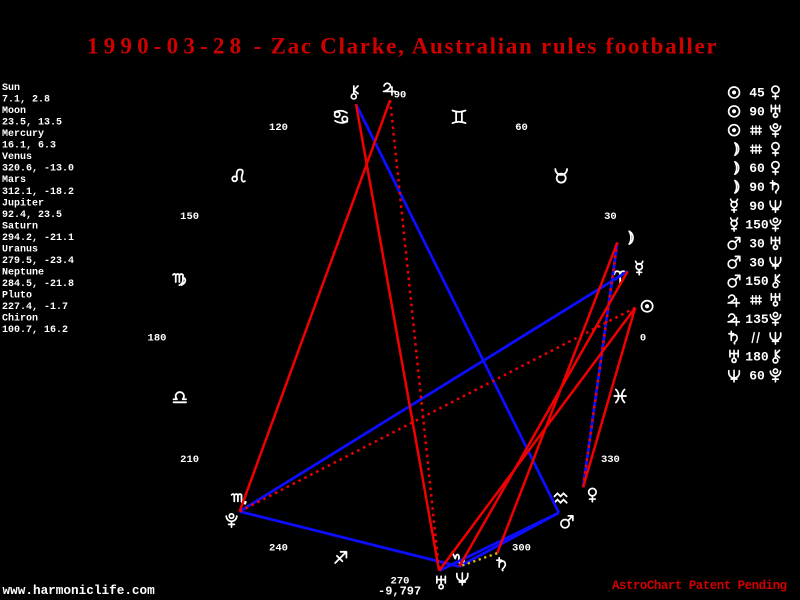 The width and height of the screenshot is (800, 600). What do you see at coordinates (20, 226) in the screenshot?
I see `svg-text: Saturn` at bounding box center [20, 226].